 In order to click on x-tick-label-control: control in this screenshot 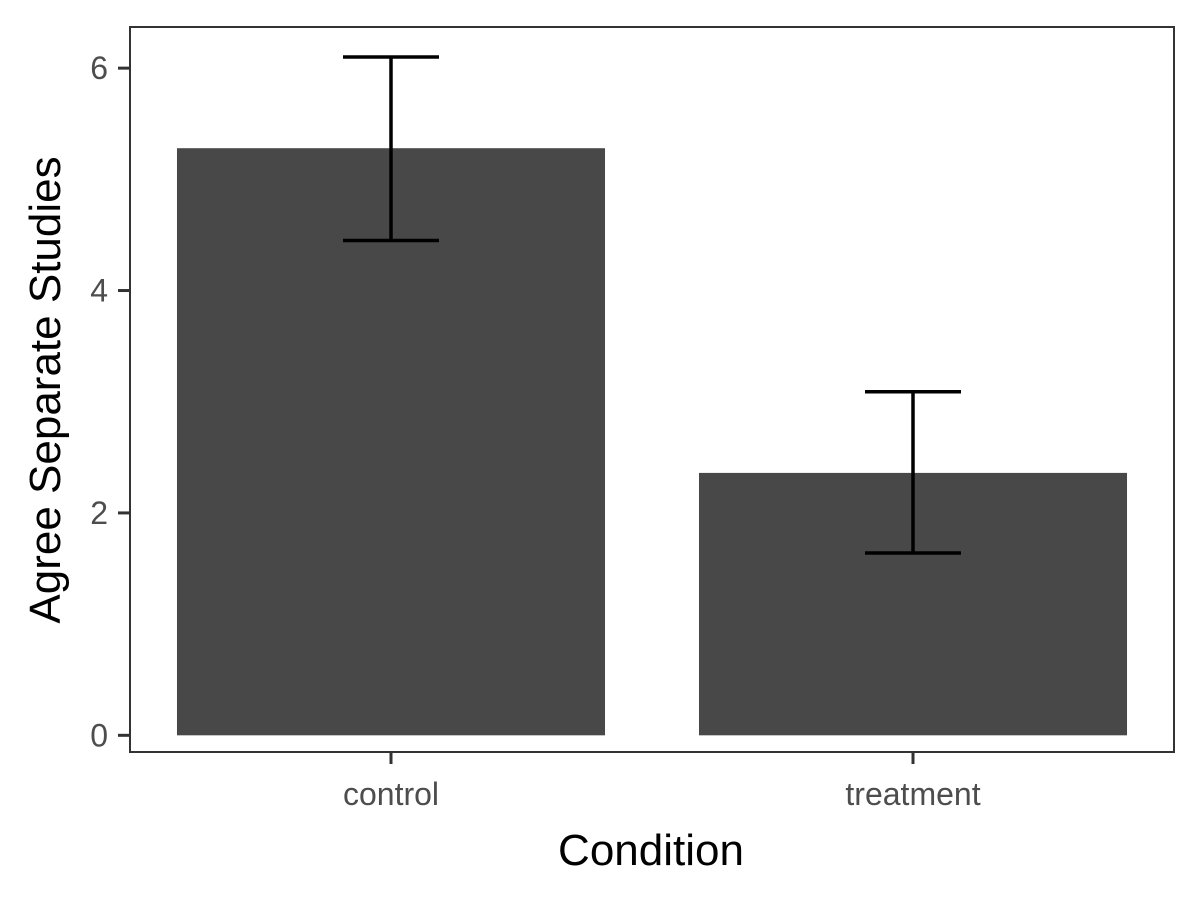, I will do `click(391, 794)`.